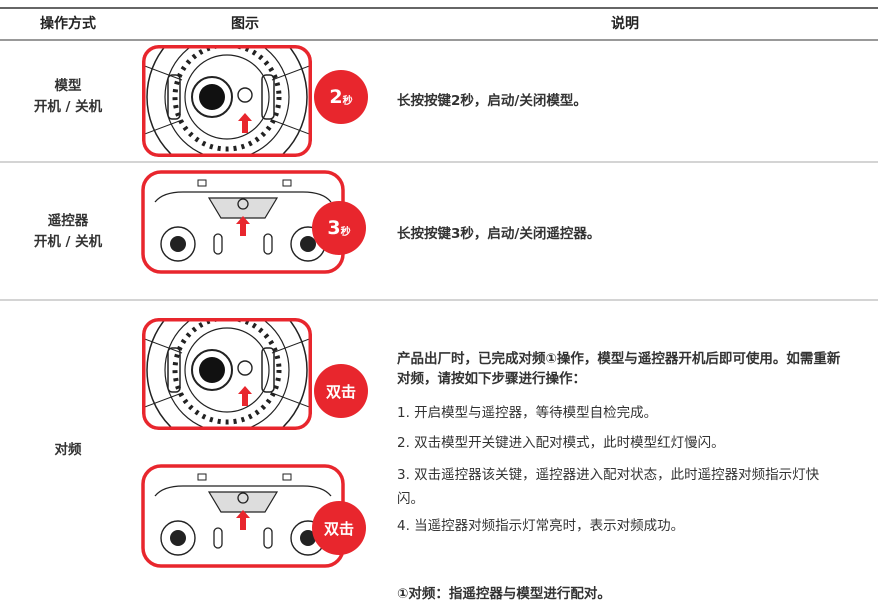 This screenshot has height=610, width=878. I want to click on badge-number: 3, so click(334, 228).